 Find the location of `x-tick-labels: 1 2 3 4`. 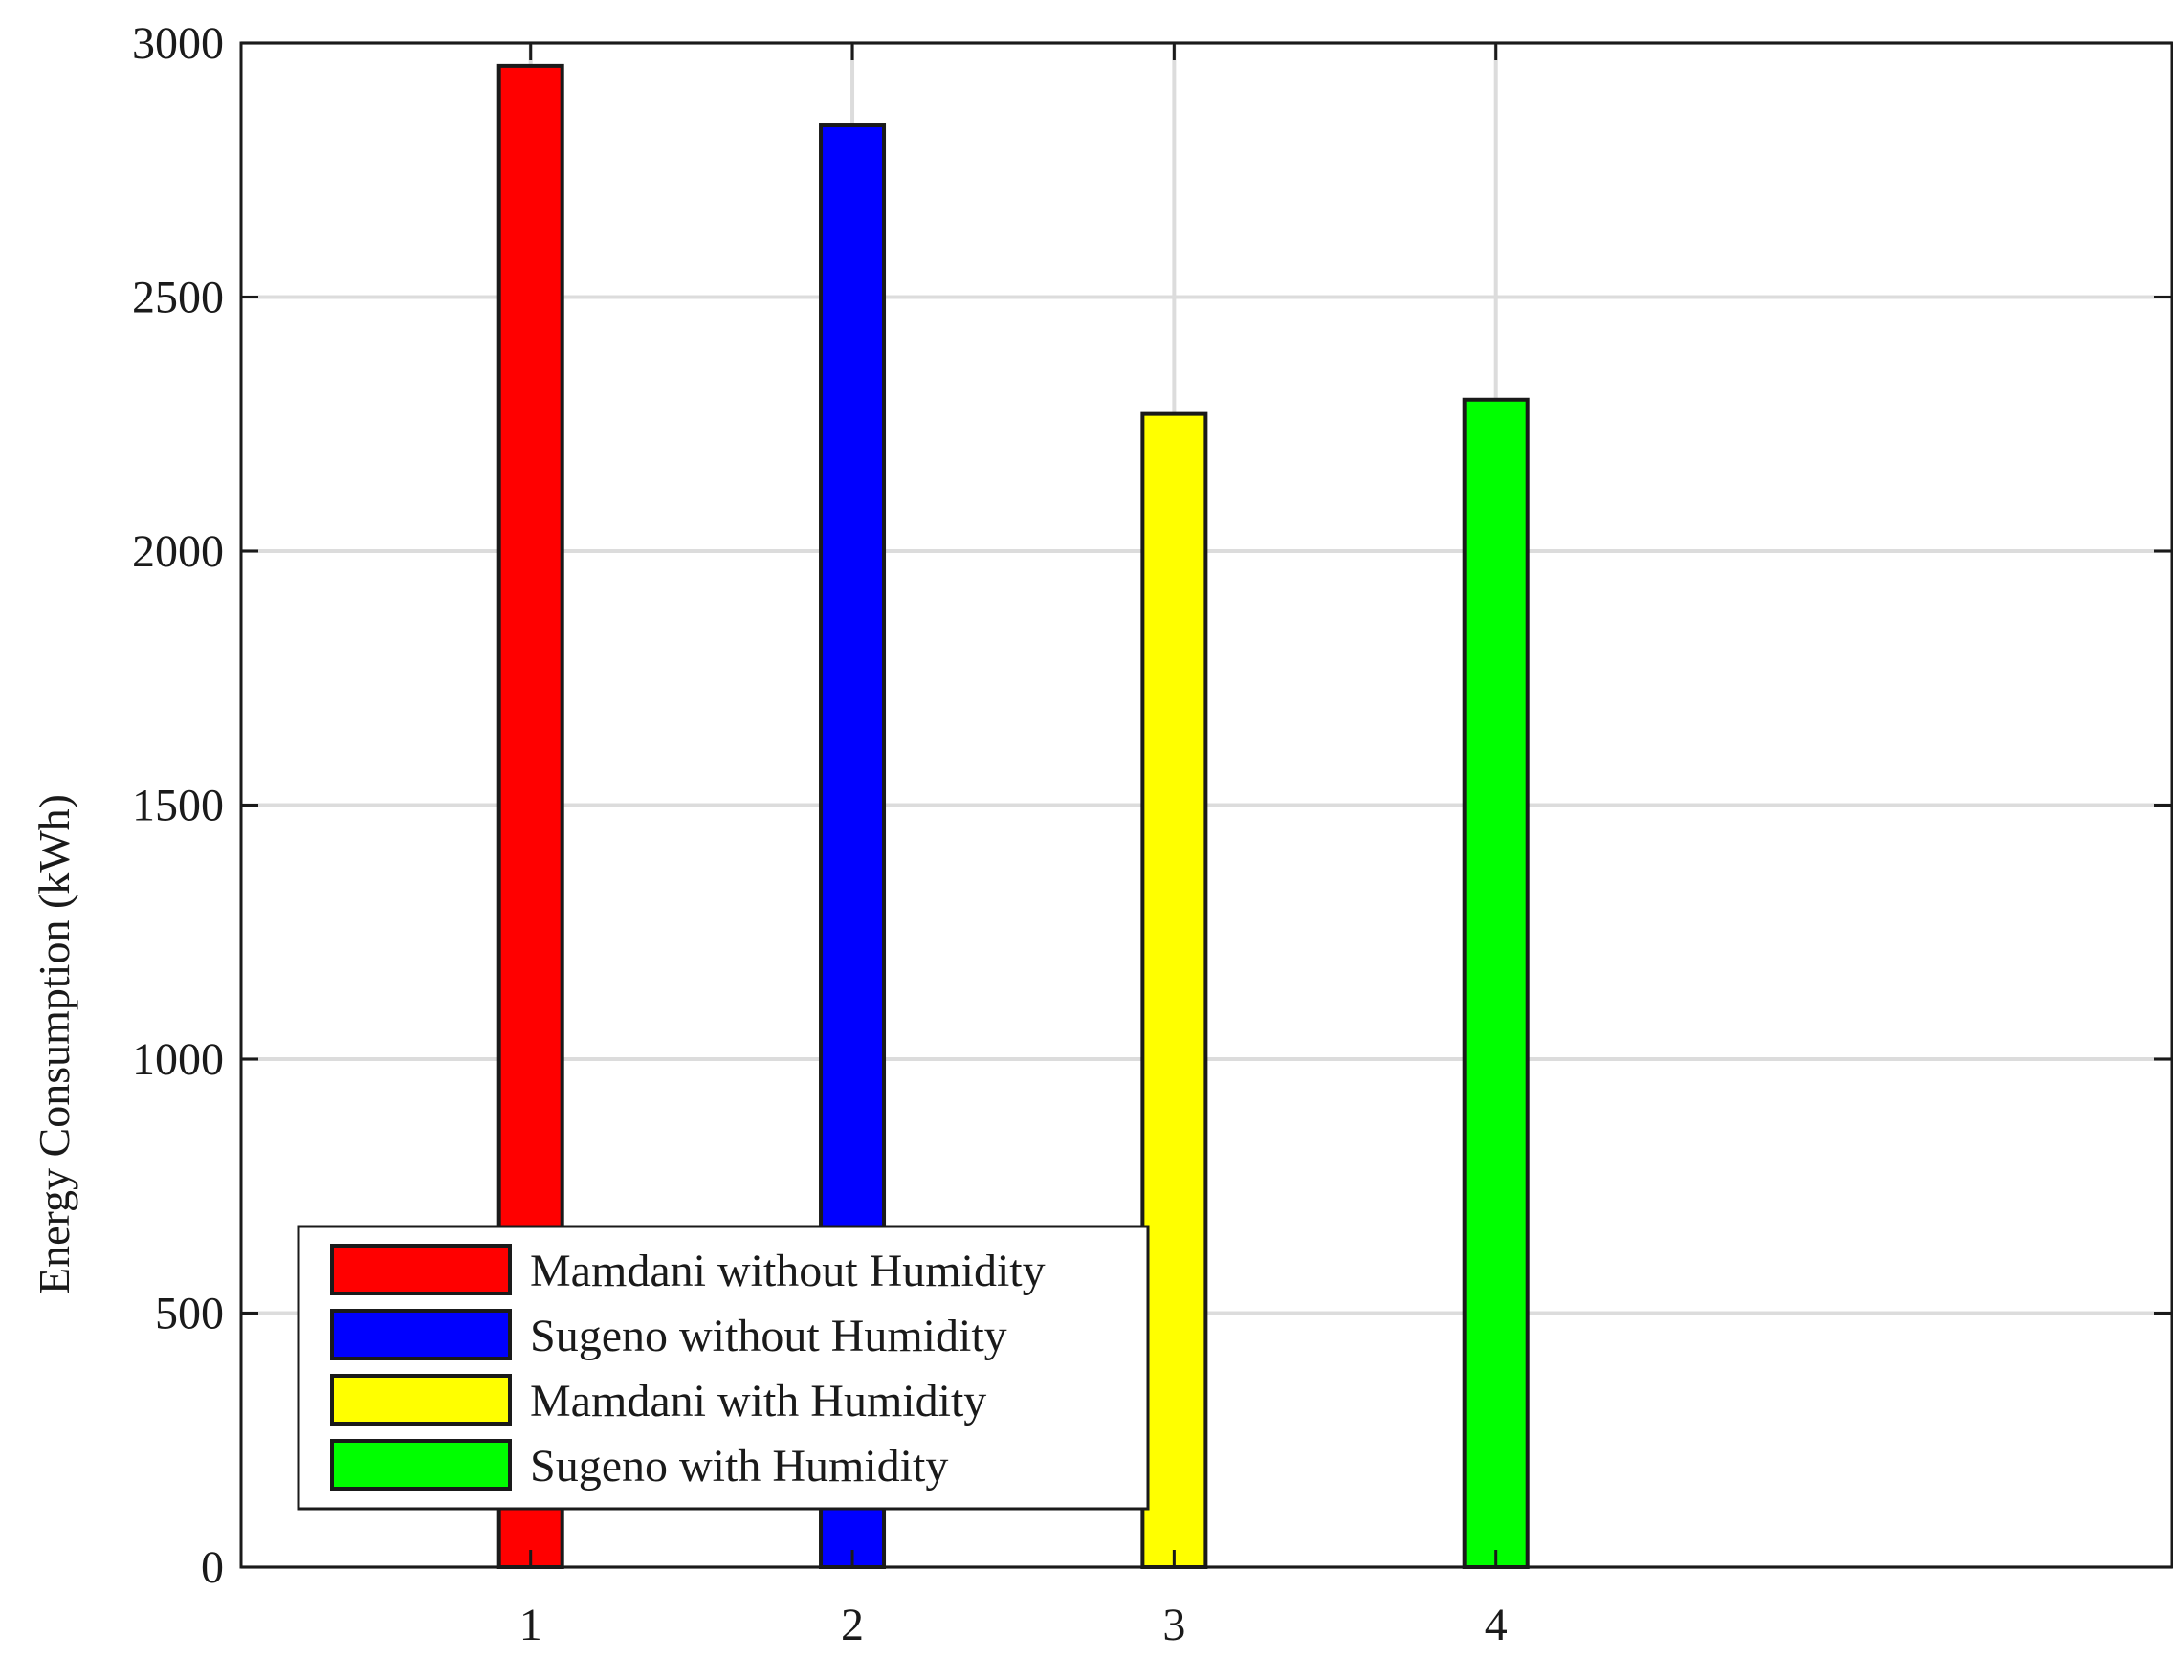

x-tick-labels: 1 2 3 4 is located at coordinates (1014, 1625).